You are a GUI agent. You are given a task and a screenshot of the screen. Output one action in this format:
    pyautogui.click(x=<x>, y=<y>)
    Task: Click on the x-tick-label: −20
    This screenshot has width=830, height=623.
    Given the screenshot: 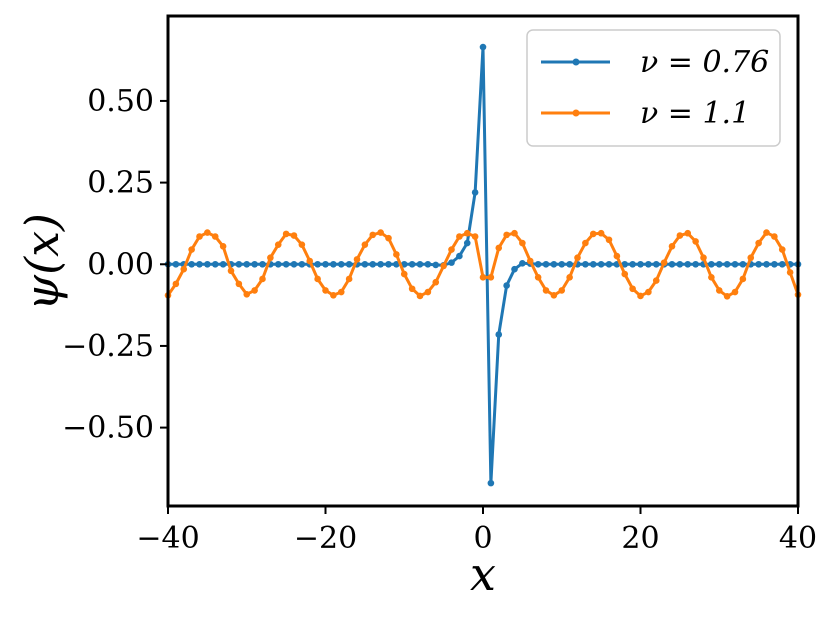 What is the action you would take?
    pyautogui.click(x=325, y=538)
    